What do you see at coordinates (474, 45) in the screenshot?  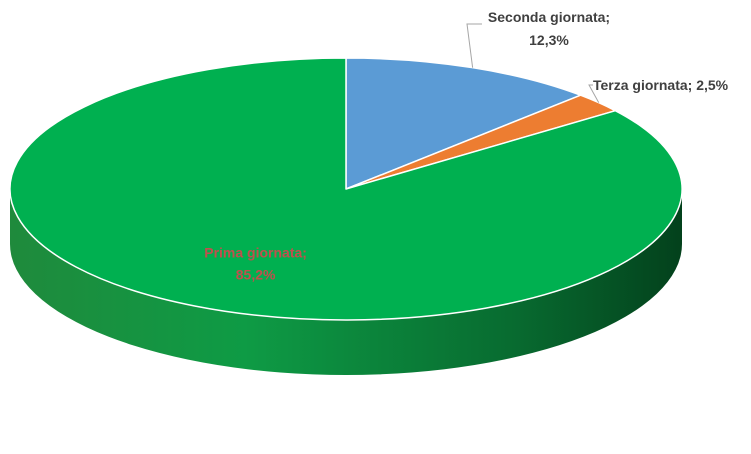 I see `pie-label-seconda-giornata-leader-line` at bounding box center [474, 45].